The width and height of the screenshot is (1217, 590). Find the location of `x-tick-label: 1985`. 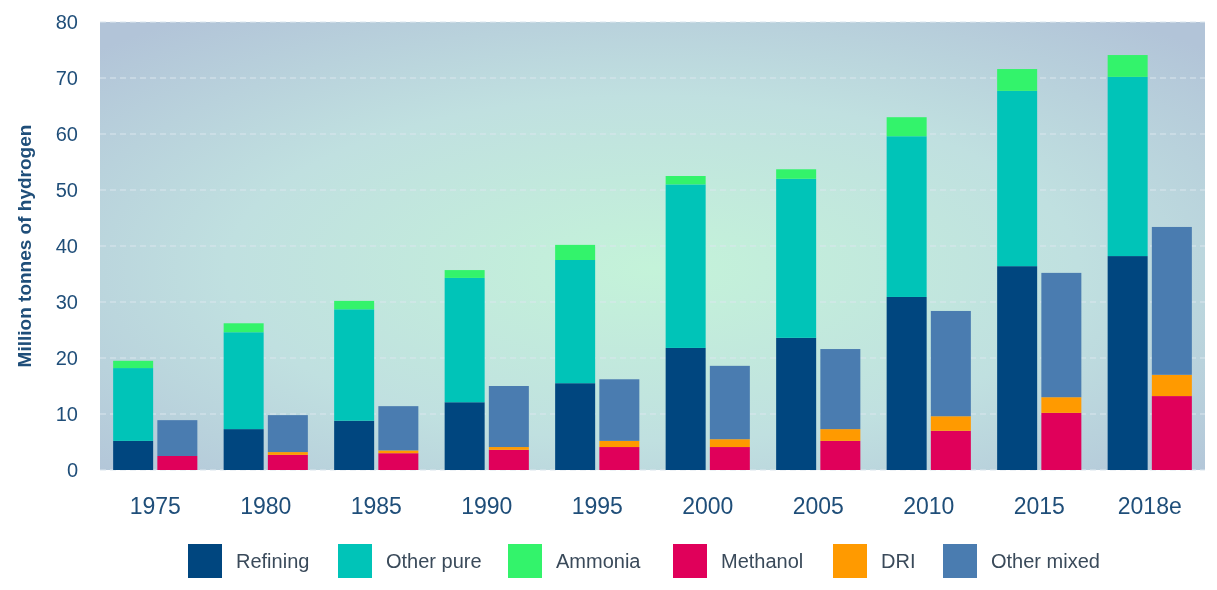

x-tick-label: 1985 is located at coordinates (376, 506).